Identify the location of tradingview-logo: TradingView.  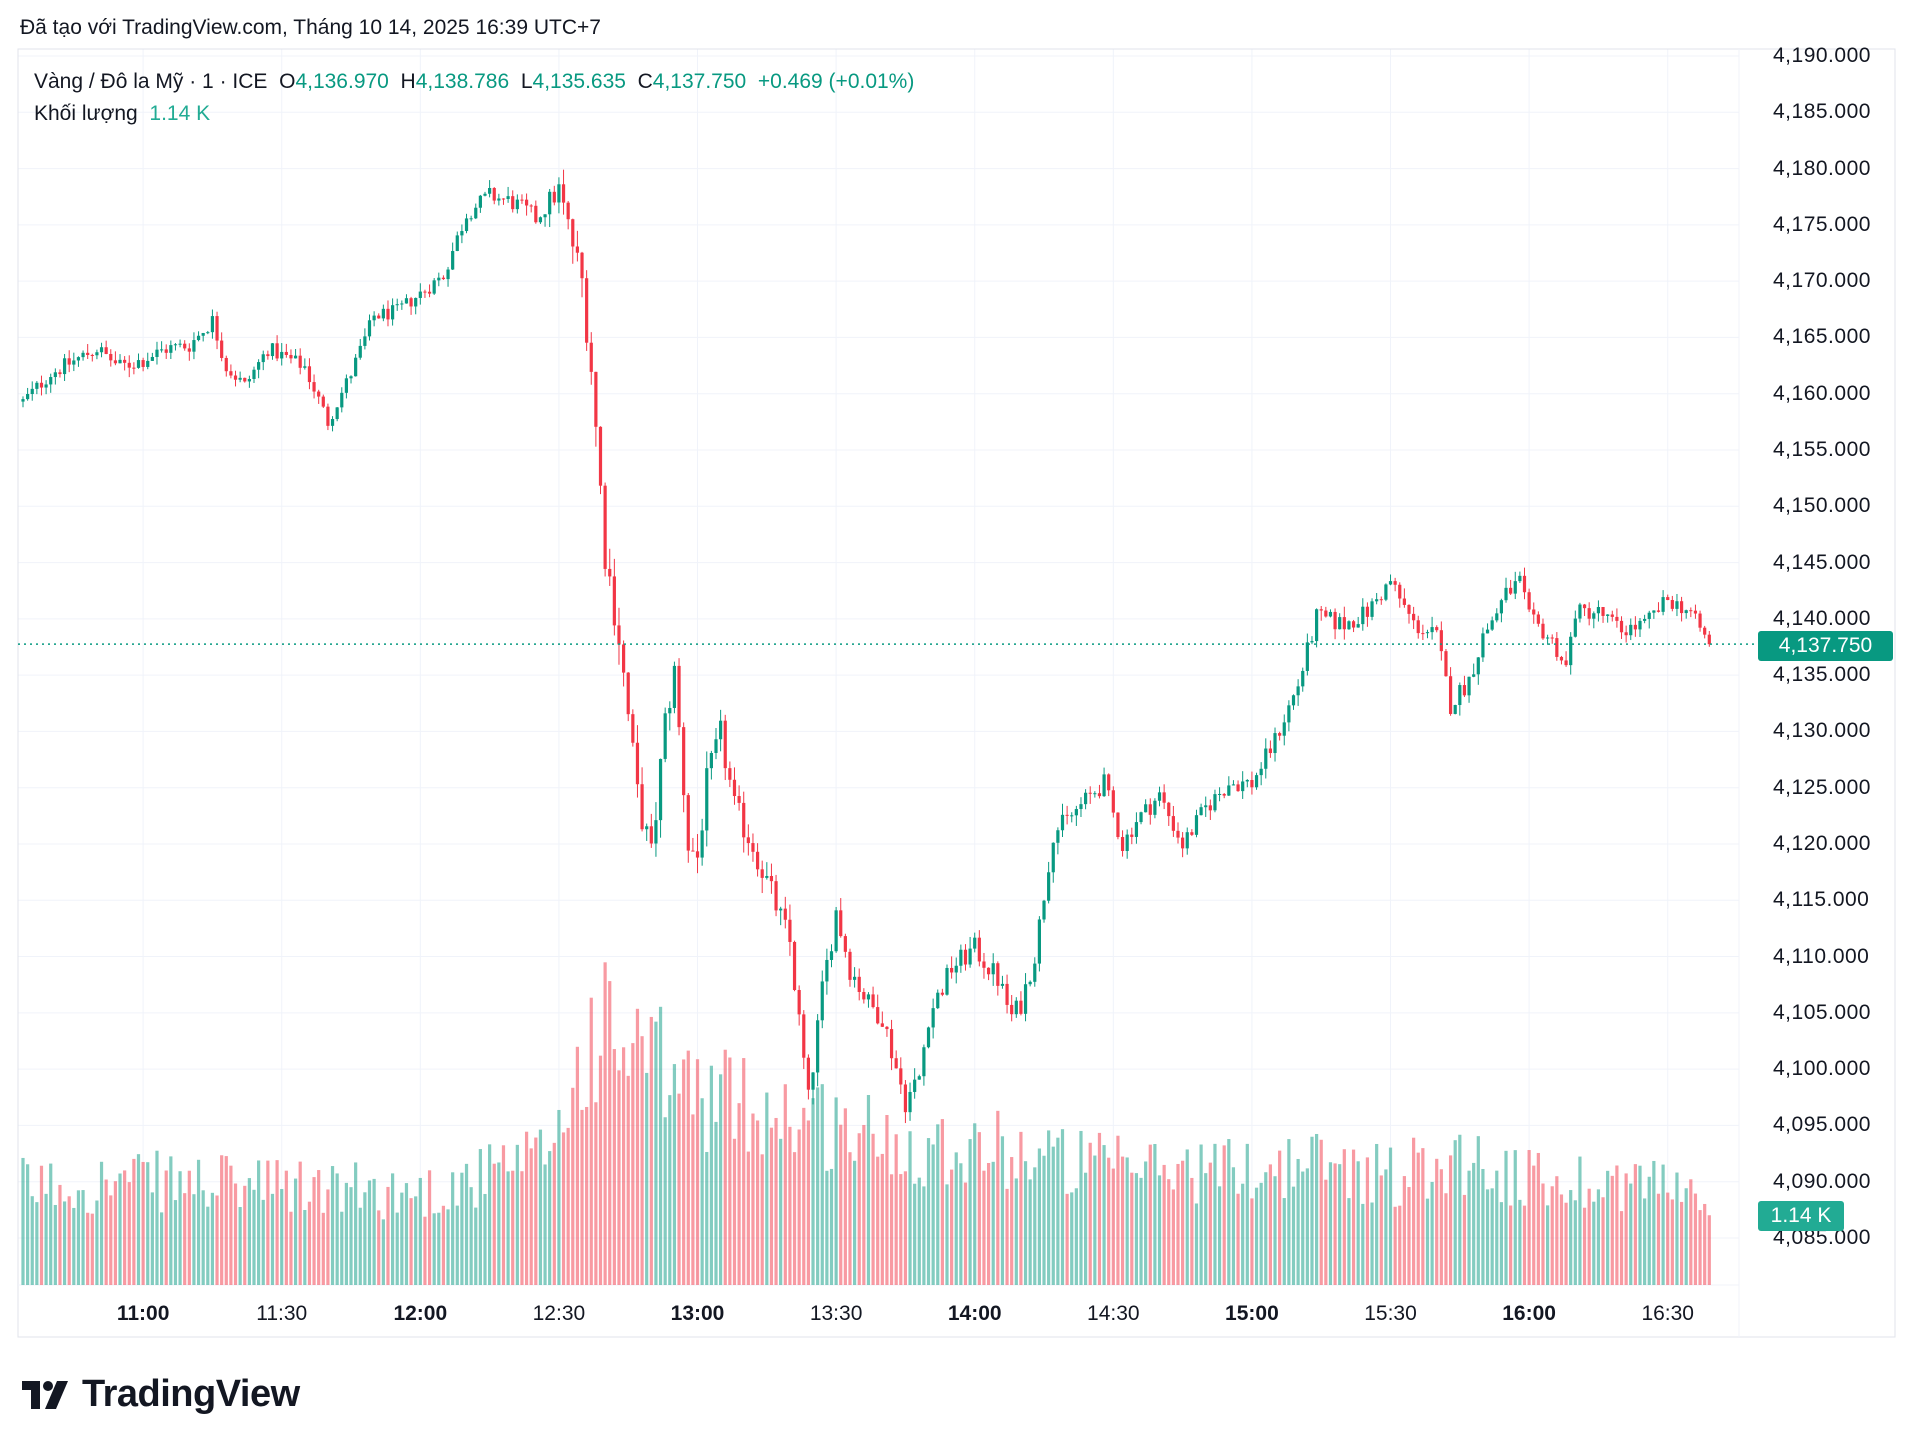
(161, 1394).